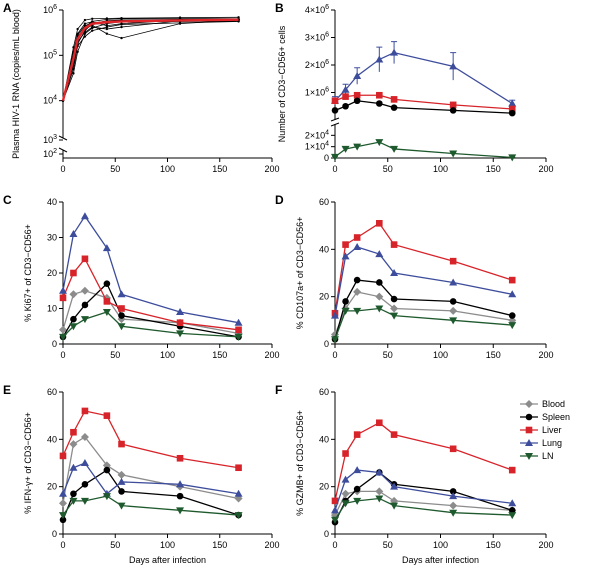 This screenshot has width=600, height=586. I want to click on y-tick-label: 10², so click(50, 153).